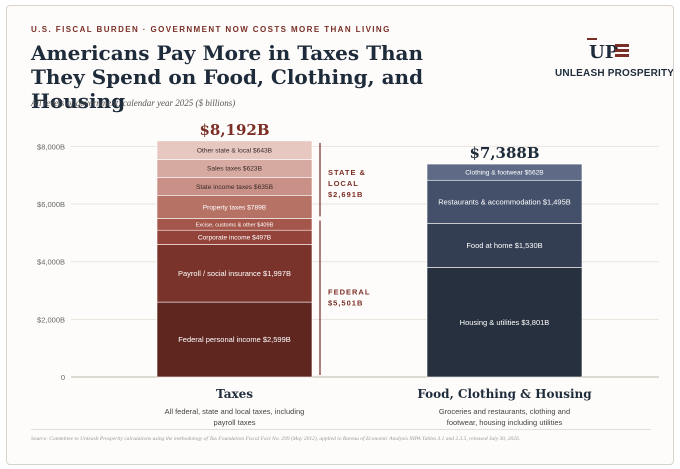  What do you see at coordinates (51, 319) in the screenshot?
I see `y-tick-label: $2,000B` at bounding box center [51, 319].